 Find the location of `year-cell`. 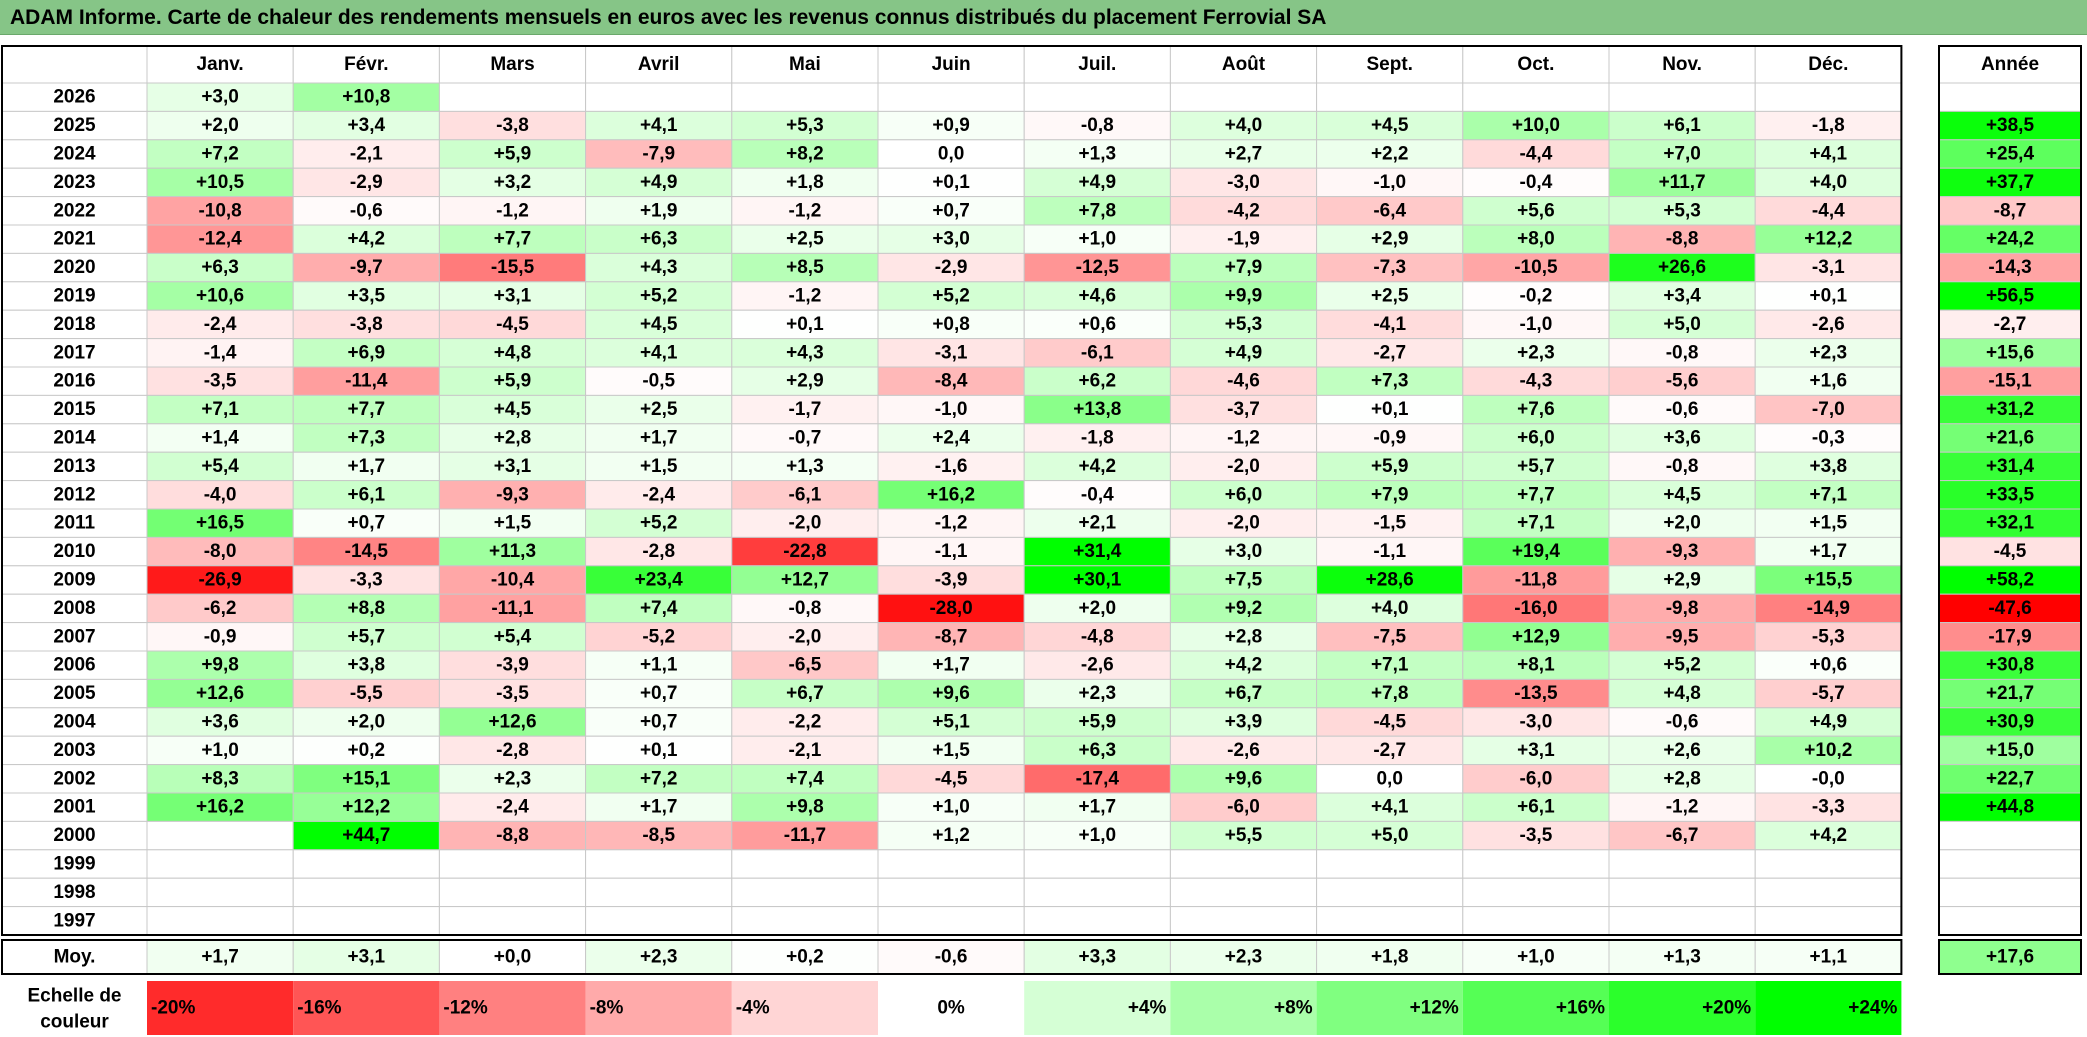

year-cell is located at coordinates (74, 807).